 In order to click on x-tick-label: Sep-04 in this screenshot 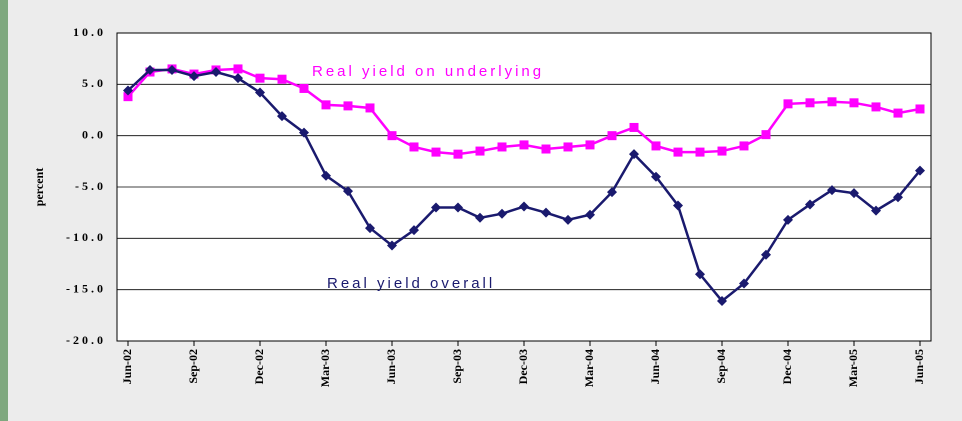, I will do `click(721, 366)`.